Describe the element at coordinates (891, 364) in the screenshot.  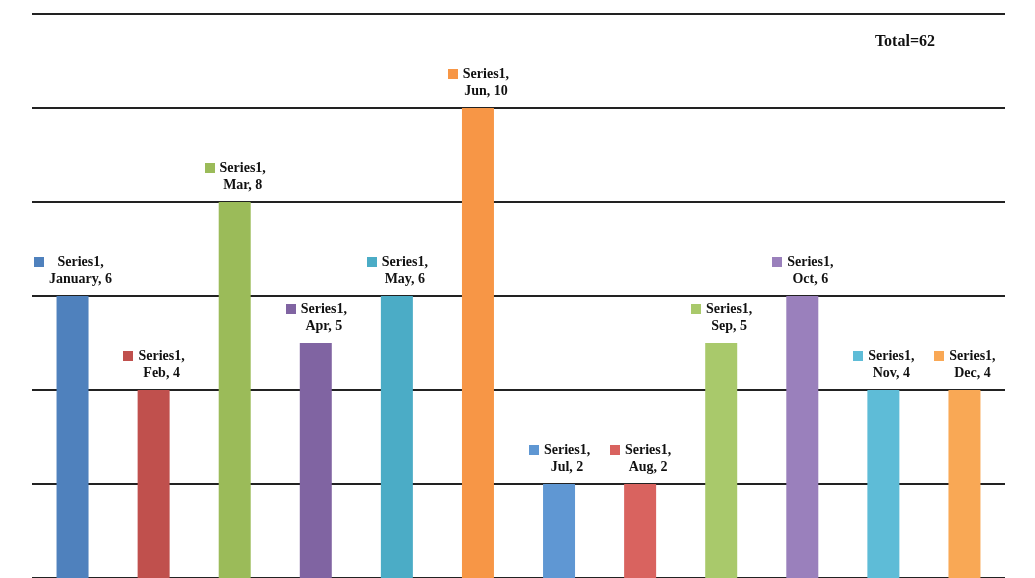
I see `data-label: Series1, Nov, 4` at that location.